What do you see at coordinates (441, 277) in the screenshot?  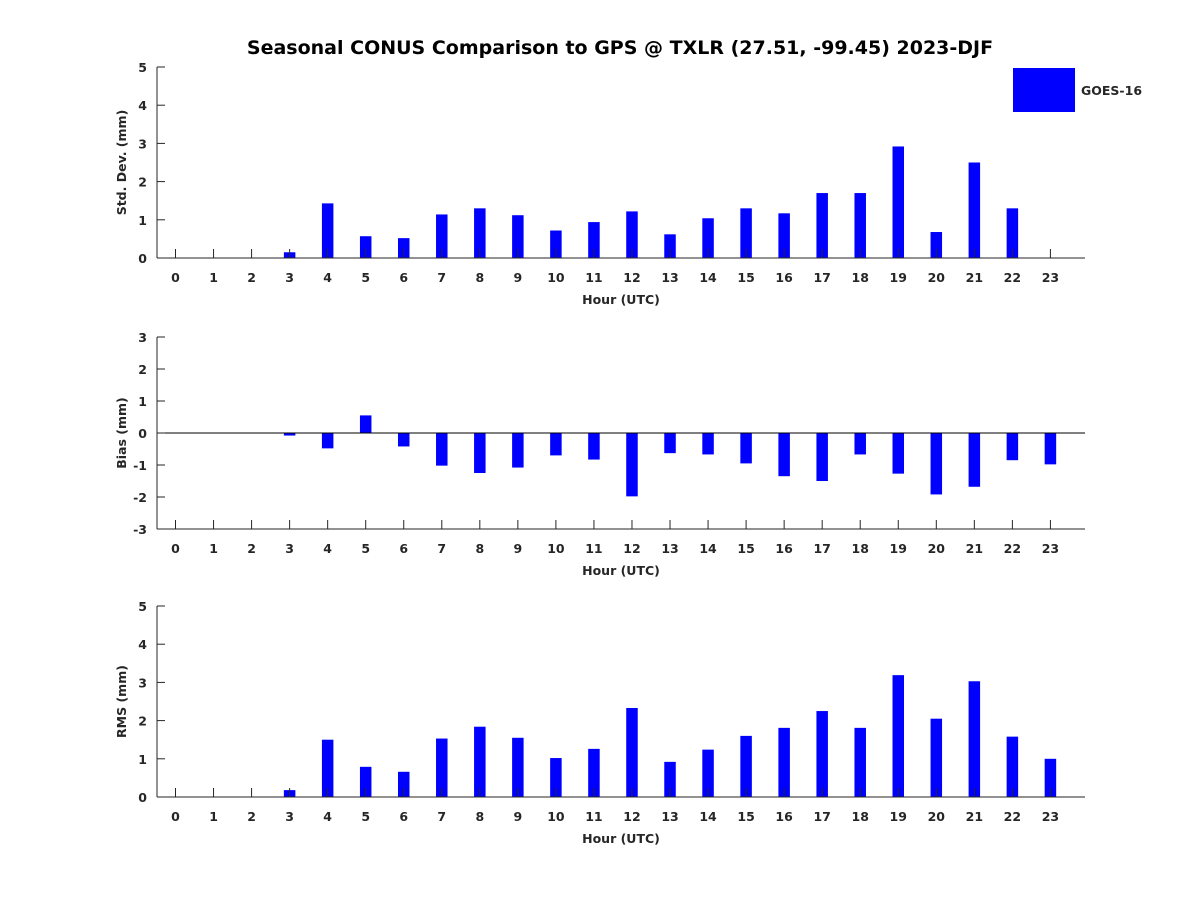 I see `std-dev-x-tick-label: 7` at bounding box center [441, 277].